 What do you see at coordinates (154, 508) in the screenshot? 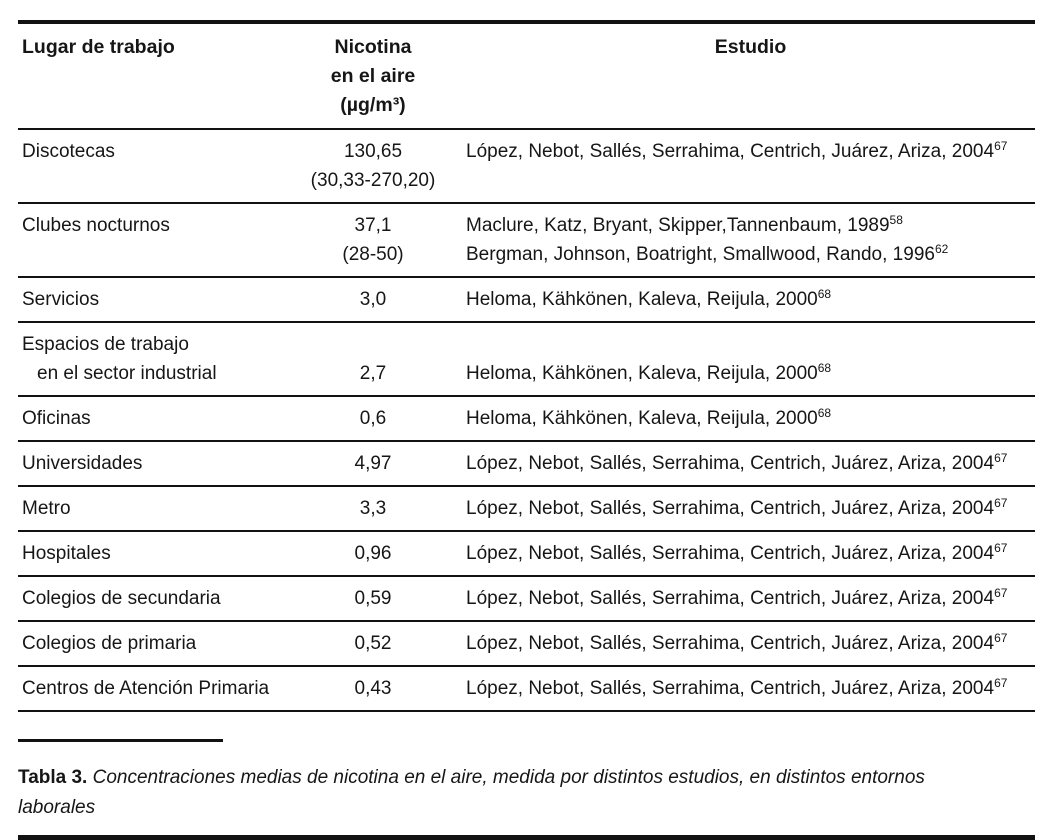
I see `cell-lugar: Metro` at bounding box center [154, 508].